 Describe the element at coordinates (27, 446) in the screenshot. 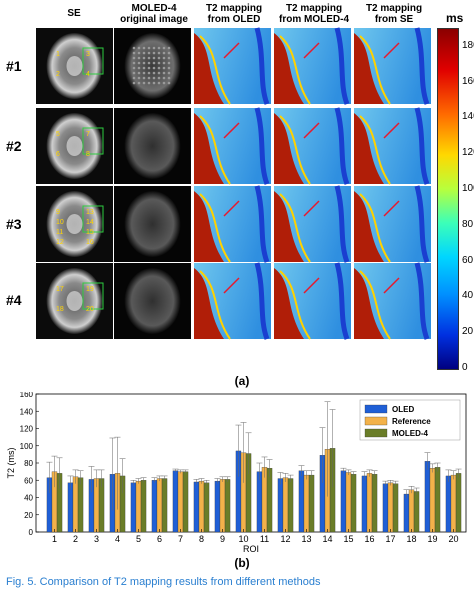

I see `y-tick-label: 100` at that location.